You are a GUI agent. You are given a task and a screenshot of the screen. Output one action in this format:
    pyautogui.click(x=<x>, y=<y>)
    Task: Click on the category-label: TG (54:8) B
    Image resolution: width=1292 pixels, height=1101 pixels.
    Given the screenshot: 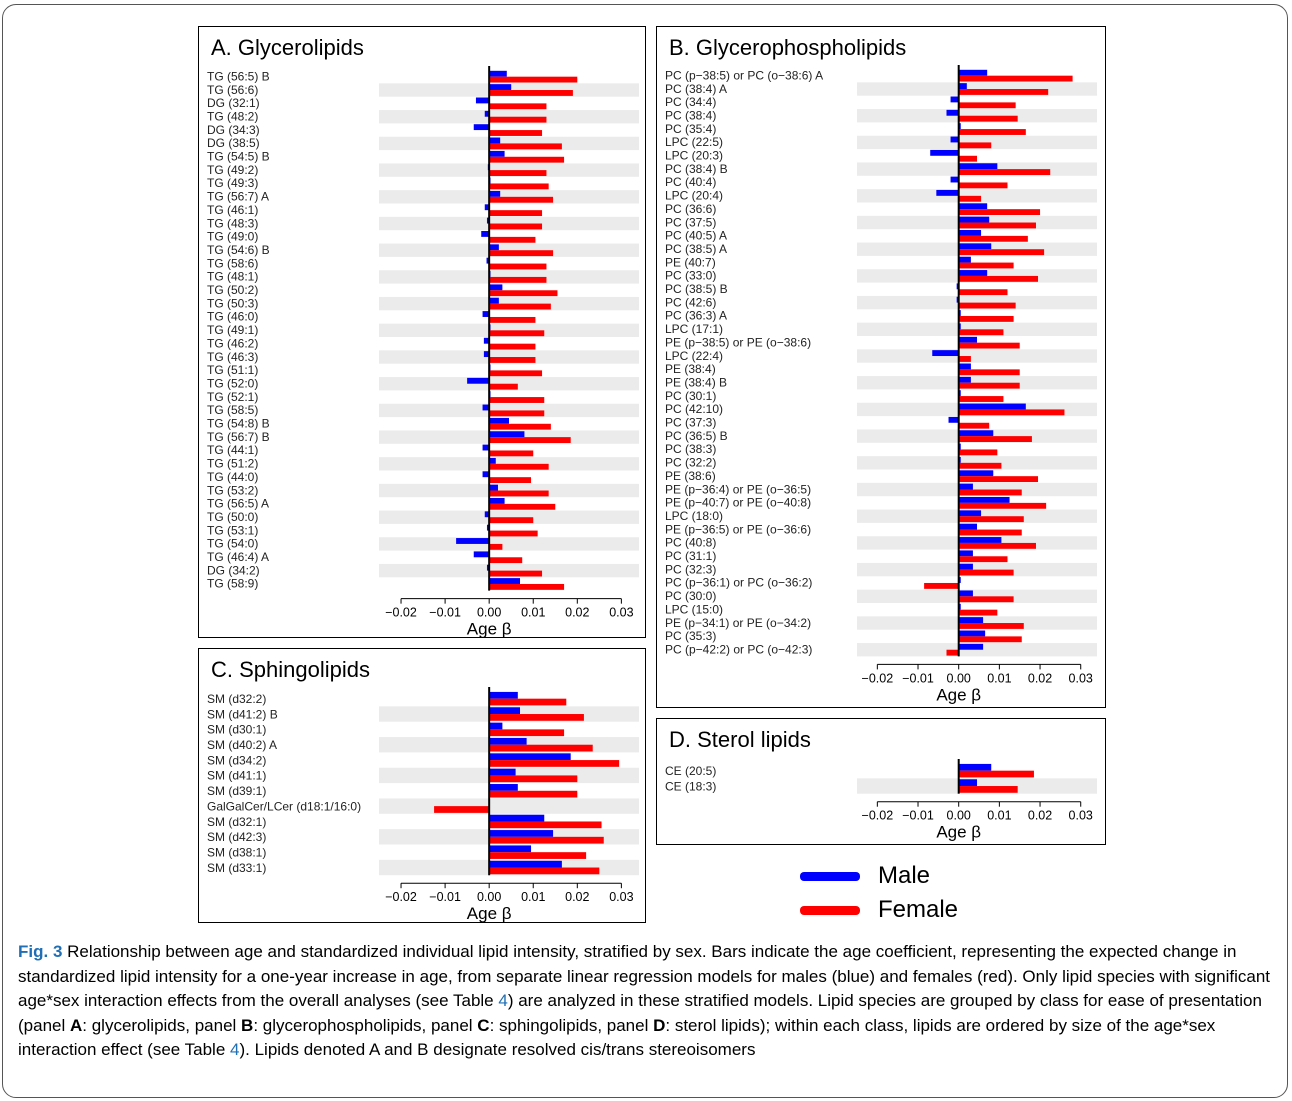 What is the action you would take?
    pyautogui.click(x=238, y=424)
    